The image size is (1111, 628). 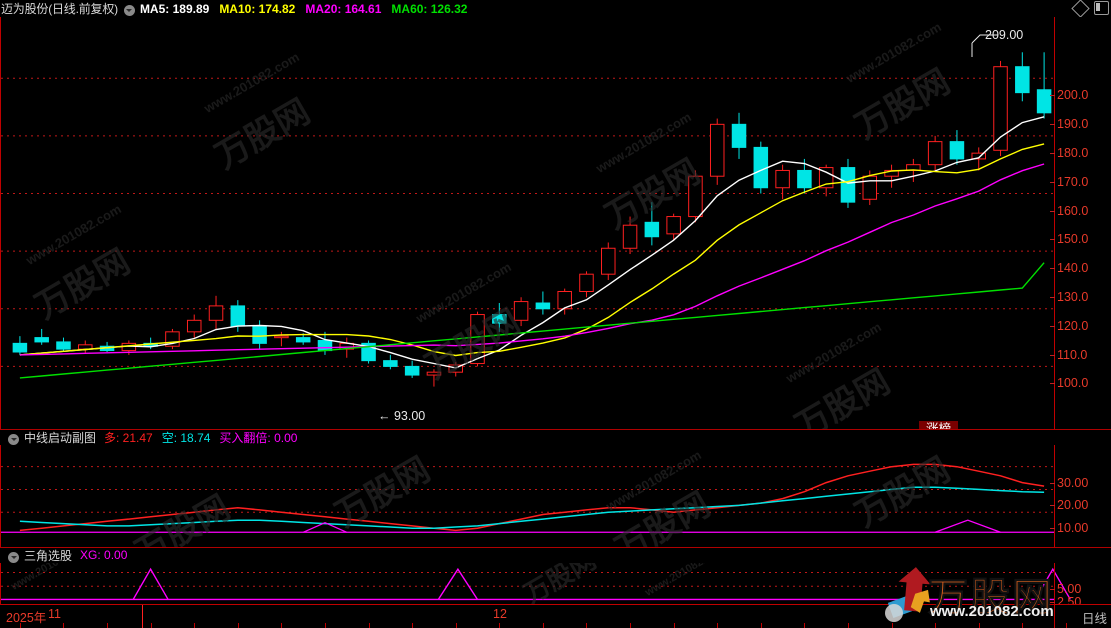 I want to click on layout-panel-icon, so click(x=1101, y=8).